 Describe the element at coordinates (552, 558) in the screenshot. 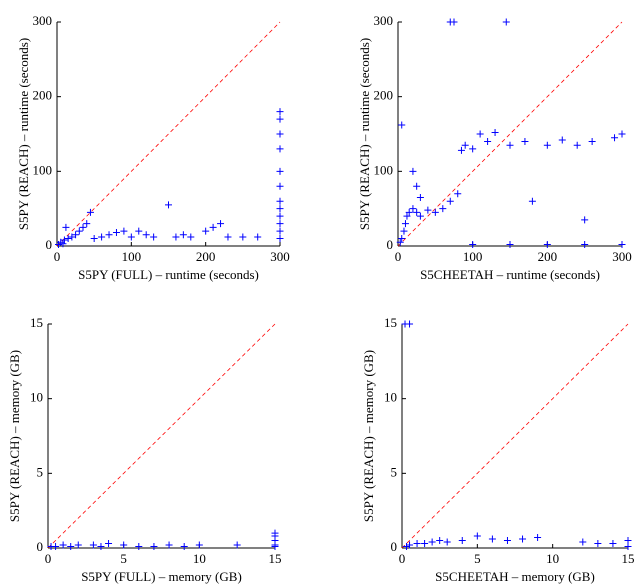

I see `x-tick-label: 10` at that location.